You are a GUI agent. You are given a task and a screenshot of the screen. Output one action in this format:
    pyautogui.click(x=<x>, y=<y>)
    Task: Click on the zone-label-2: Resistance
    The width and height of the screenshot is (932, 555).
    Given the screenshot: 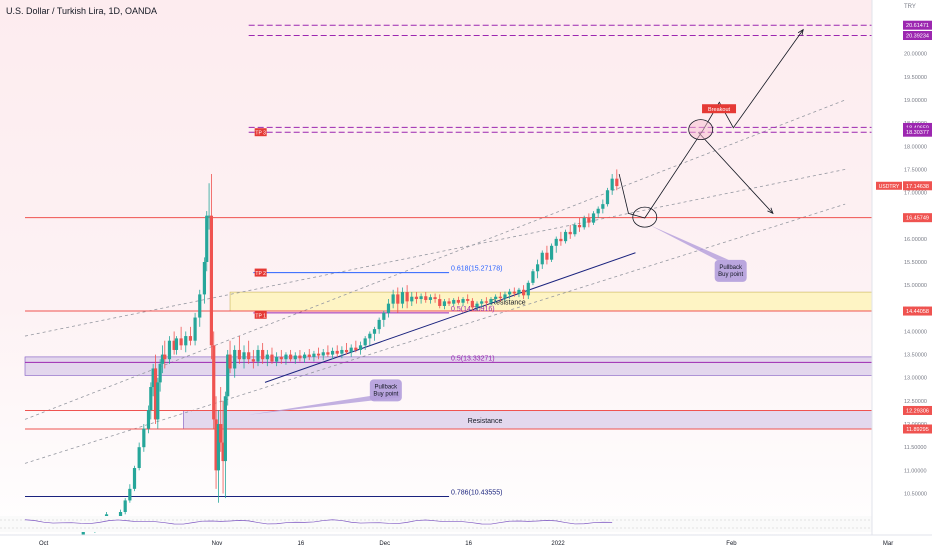 What is the action you would take?
    pyautogui.click(x=485, y=421)
    